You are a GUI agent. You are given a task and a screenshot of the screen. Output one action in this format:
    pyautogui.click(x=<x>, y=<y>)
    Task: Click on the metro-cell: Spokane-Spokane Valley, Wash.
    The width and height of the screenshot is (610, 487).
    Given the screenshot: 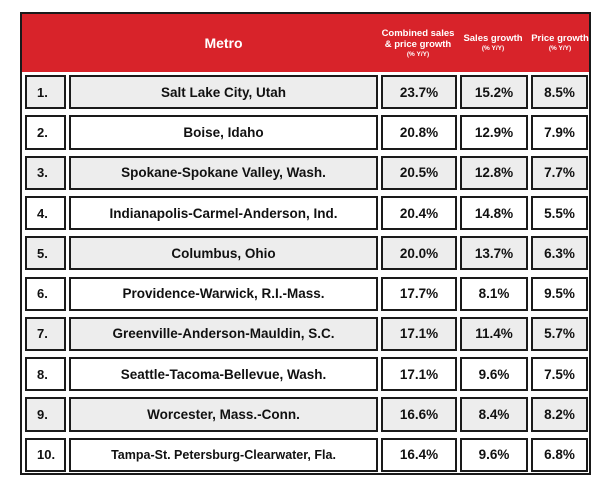 What is the action you would take?
    pyautogui.click(x=223, y=172)
    